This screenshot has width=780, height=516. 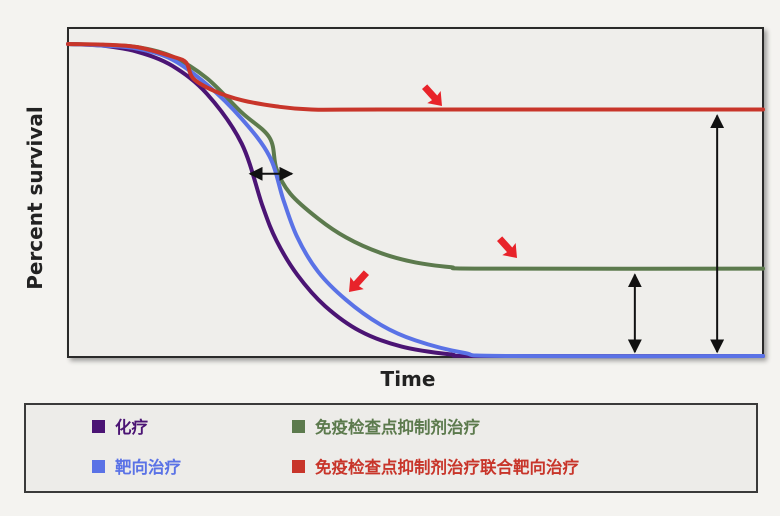 I want to click on legend-item-targeted-therapy: 靶向治疗, so click(x=136, y=466).